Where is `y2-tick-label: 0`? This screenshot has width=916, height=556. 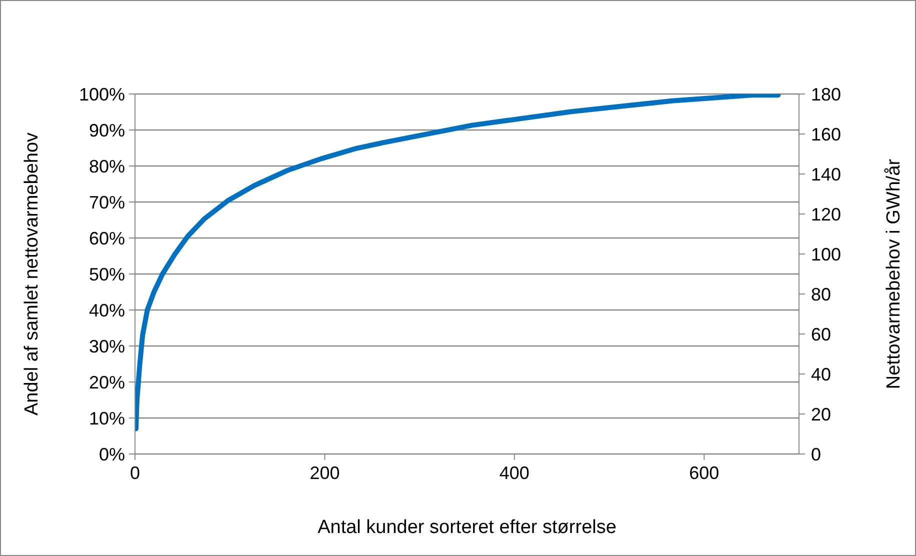
y2-tick-label: 0 is located at coordinates (816, 454).